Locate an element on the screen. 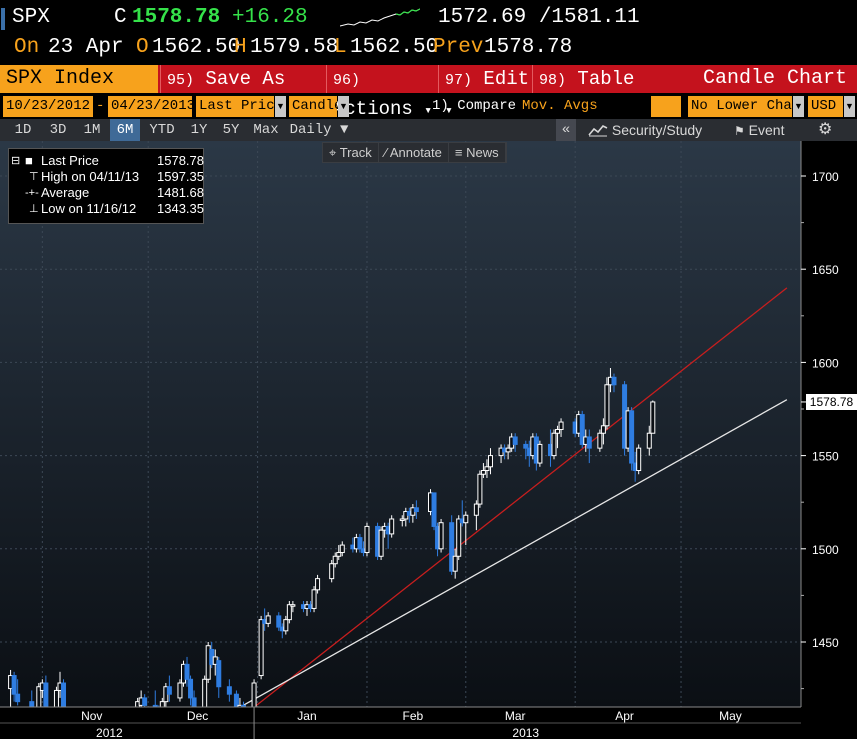 The height and width of the screenshot is (739, 857). gear-icon: ⚙ is located at coordinates (825, 129).